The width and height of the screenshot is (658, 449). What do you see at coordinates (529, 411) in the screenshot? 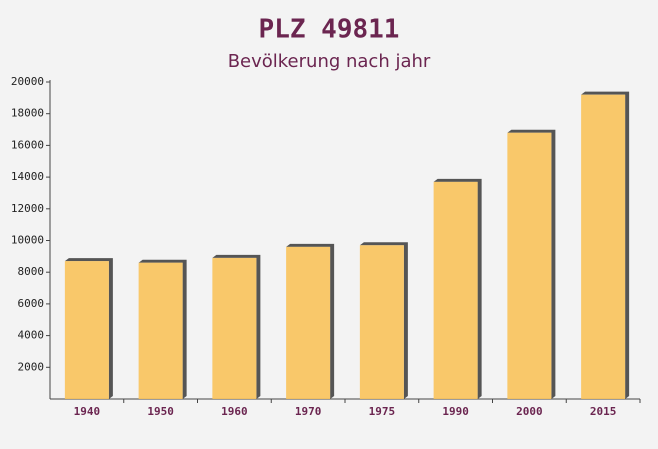
I see `x-tick-label: 2000` at bounding box center [529, 411].